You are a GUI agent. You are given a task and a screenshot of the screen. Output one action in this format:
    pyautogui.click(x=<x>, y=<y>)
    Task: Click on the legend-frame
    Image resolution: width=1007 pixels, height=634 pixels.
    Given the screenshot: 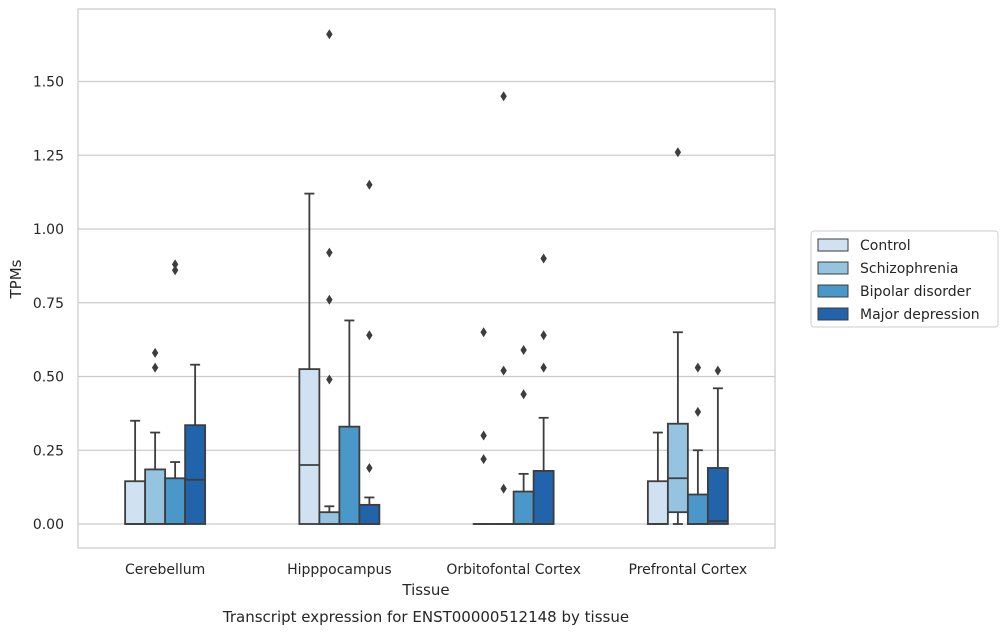 What is the action you would take?
    pyautogui.click(x=904, y=279)
    